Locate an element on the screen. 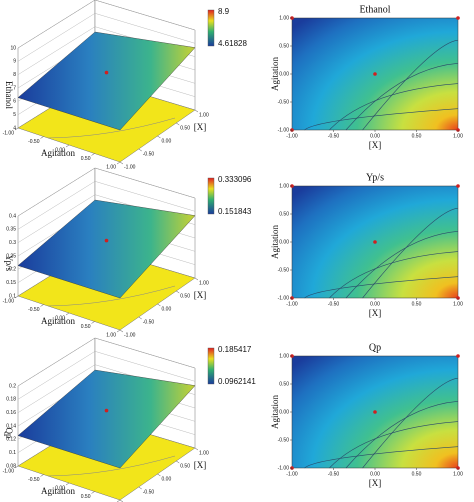 The height and width of the screenshot is (502, 474). z-tick-label: 5 is located at coordinates (14, 115).